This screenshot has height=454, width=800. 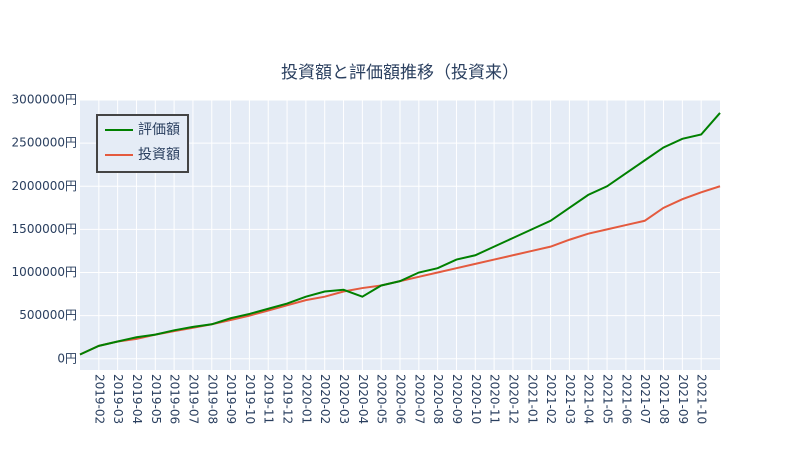 What do you see at coordinates (44, 229) in the screenshot?
I see `y-tick-label: 1500000円` at bounding box center [44, 229].